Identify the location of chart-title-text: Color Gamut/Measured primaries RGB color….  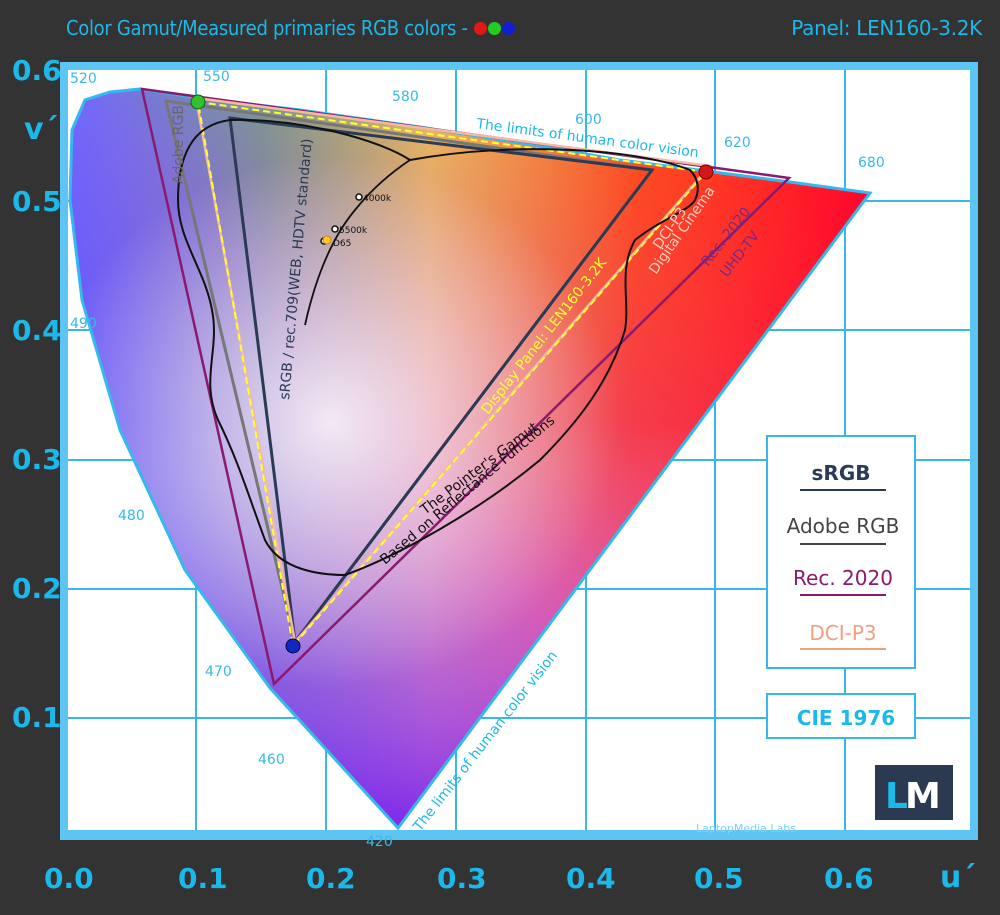
(267, 28).